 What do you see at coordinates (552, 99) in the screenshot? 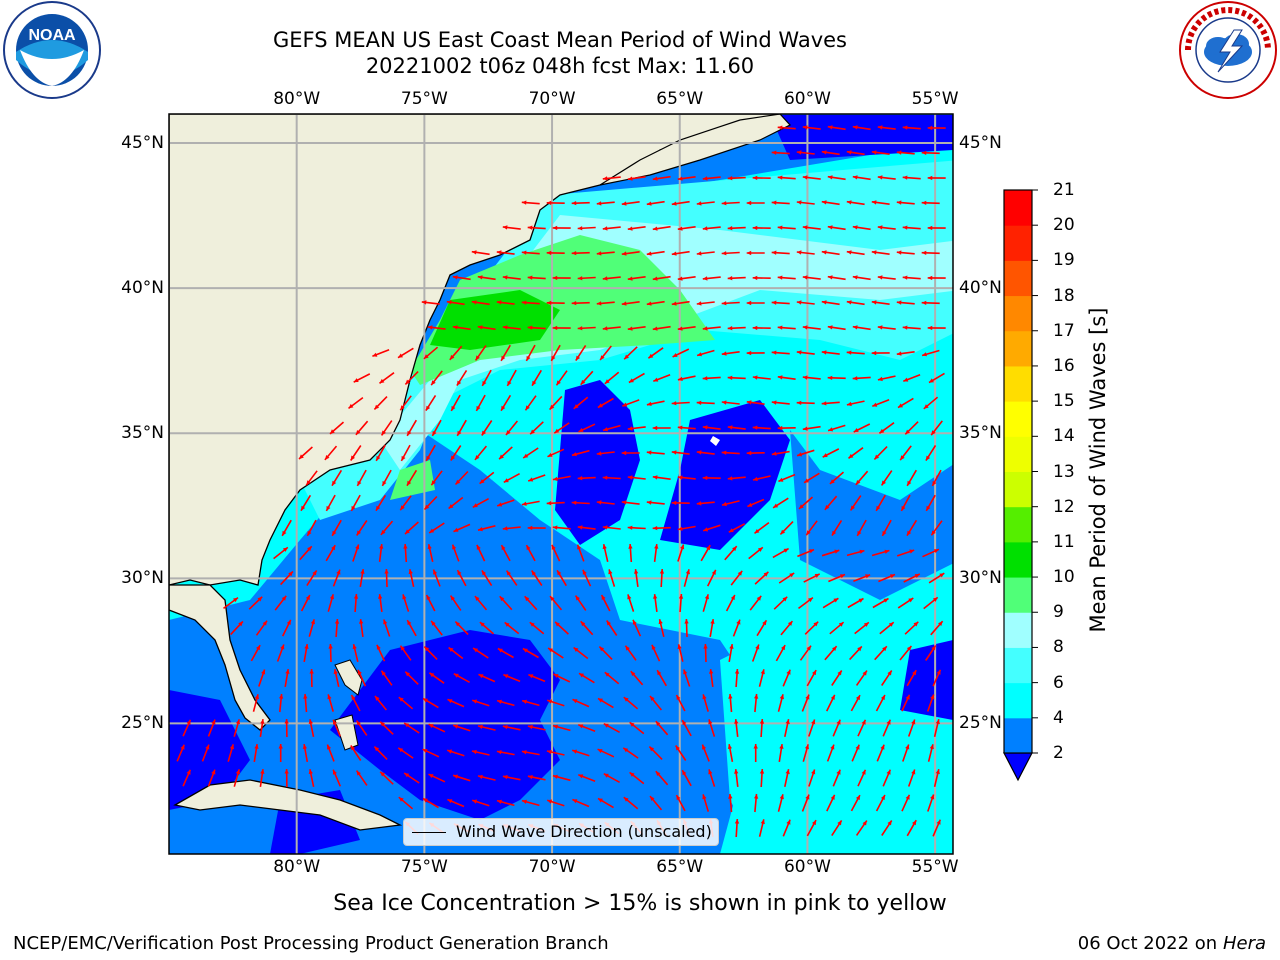
I see `lon-tick-top: 70°W` at bounding box center [552, 99].